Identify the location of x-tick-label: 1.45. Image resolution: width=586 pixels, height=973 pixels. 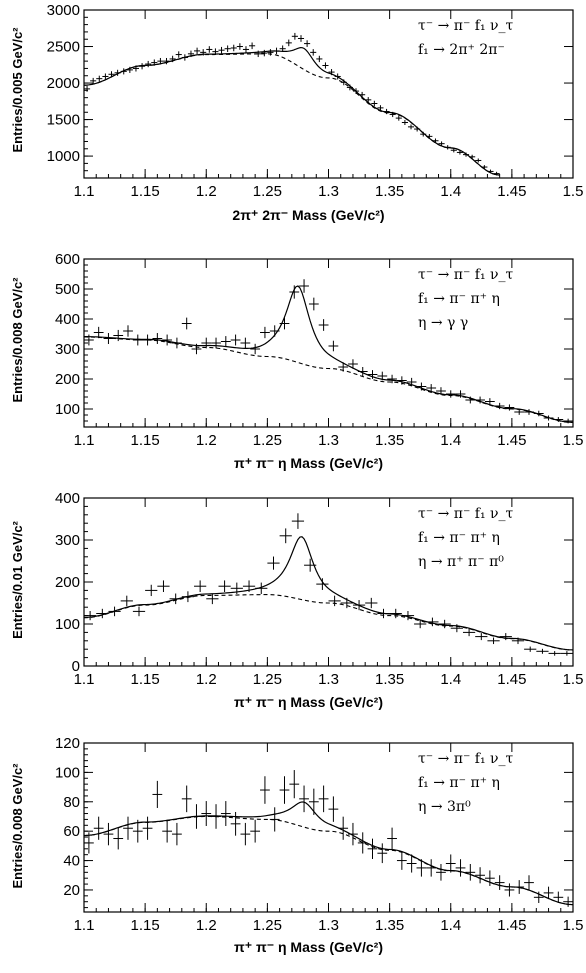
(511, 440).